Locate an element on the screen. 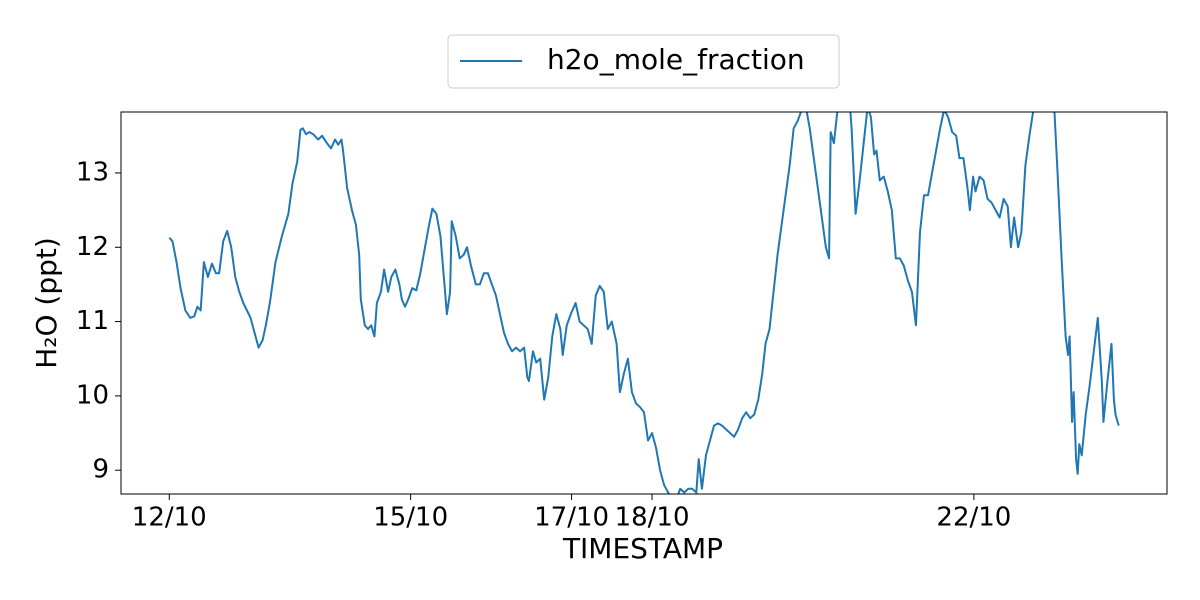 This screenshot has height=600, width=1200. x-tick-label: 18/10 is located at coordinates (652, 518).